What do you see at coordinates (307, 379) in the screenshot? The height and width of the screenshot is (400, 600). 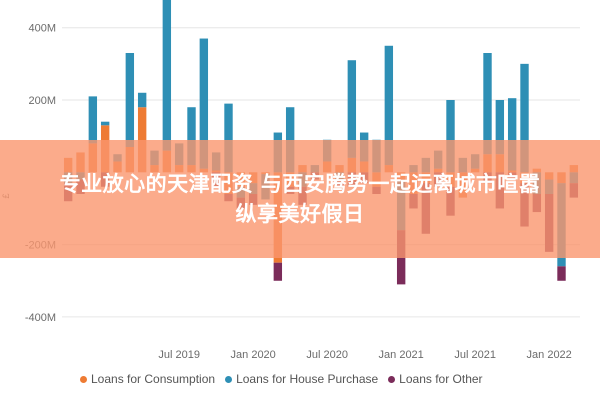 I see `legend-label-house-purchase: Loans for House Purchase` at bounding box center [307, 379].